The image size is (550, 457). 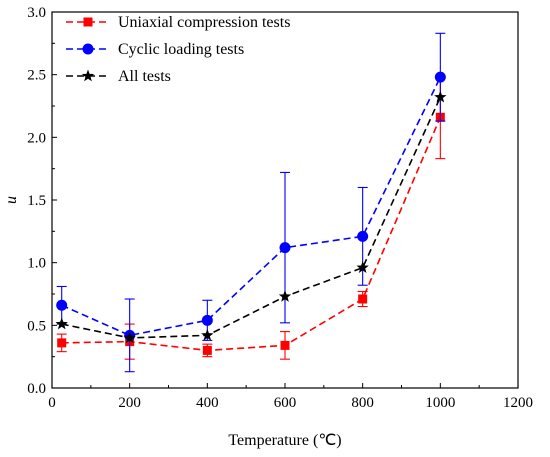 I want to click on y-tick-label: 2.0, so click(x=36, y=138).